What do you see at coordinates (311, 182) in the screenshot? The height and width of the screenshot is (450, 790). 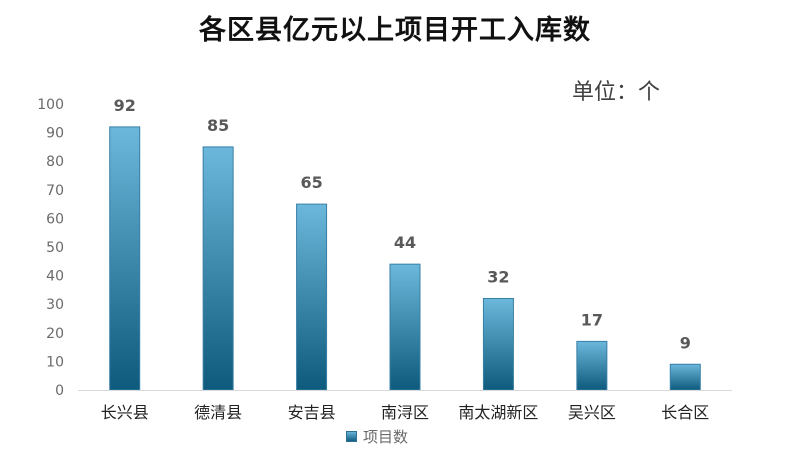 I see `data-label: 65` at bounding box center [311, 182].